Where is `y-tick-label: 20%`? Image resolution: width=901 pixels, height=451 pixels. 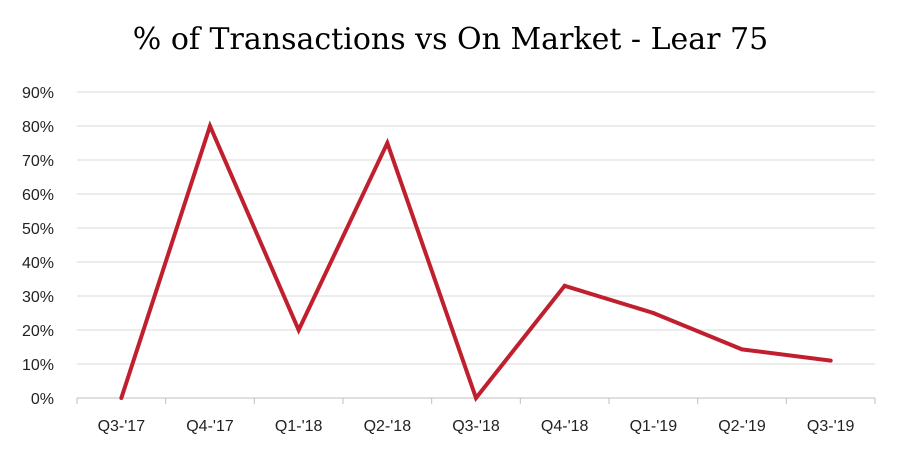 y-tick-label: 20% is located at coordinates (38, 331).